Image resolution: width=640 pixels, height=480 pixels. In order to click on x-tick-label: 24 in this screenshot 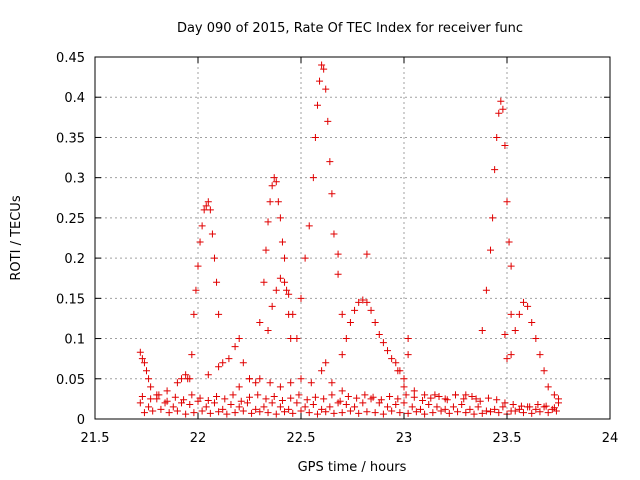, I will do `click(610, 438)`.